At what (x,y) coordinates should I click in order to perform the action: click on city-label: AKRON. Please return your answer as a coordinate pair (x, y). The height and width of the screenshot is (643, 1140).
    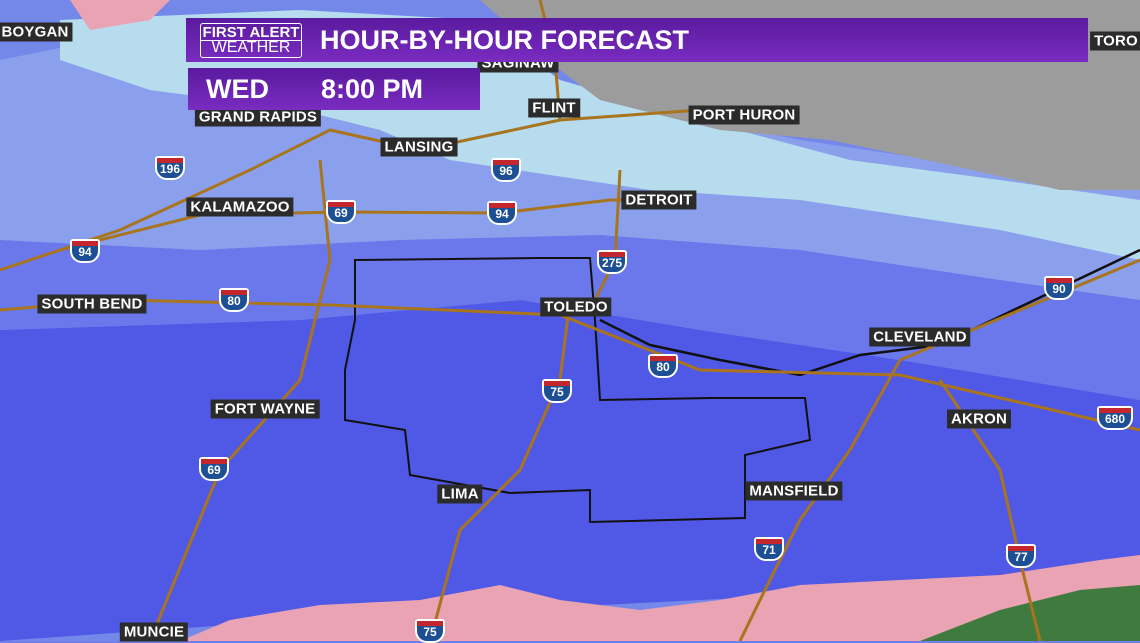
    Looking at the image, I should click on (979, 419).